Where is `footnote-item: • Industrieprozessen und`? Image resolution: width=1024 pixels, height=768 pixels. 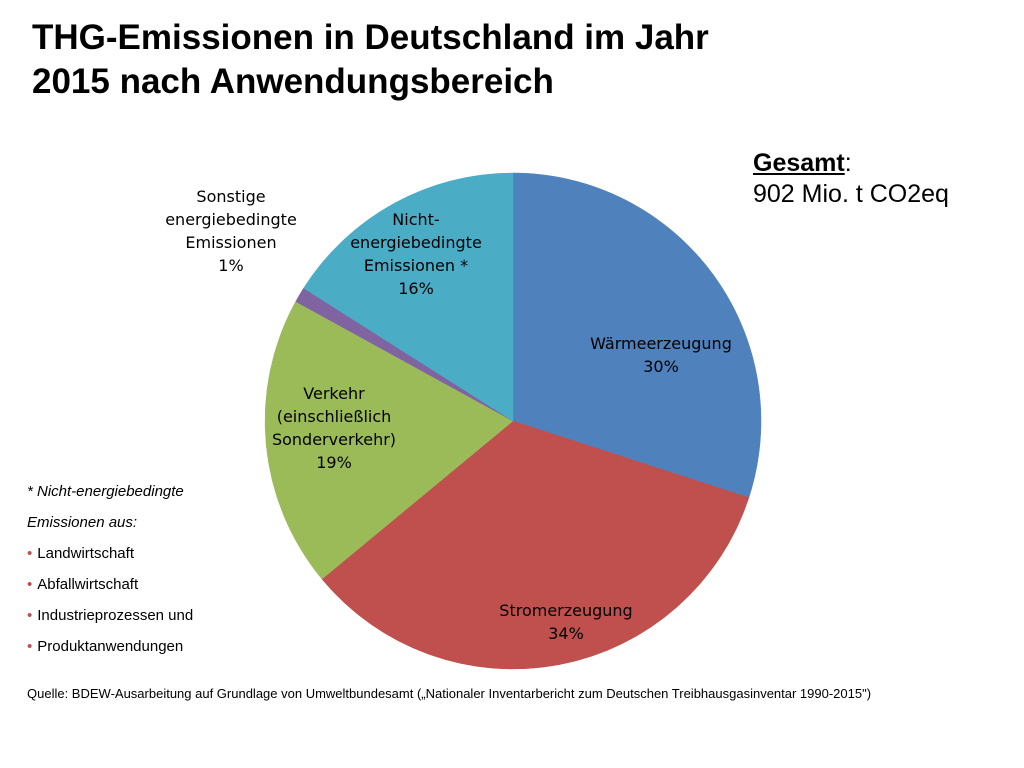 footnote-item: • Industrieprozessen und is located at coordinates (110, 615).